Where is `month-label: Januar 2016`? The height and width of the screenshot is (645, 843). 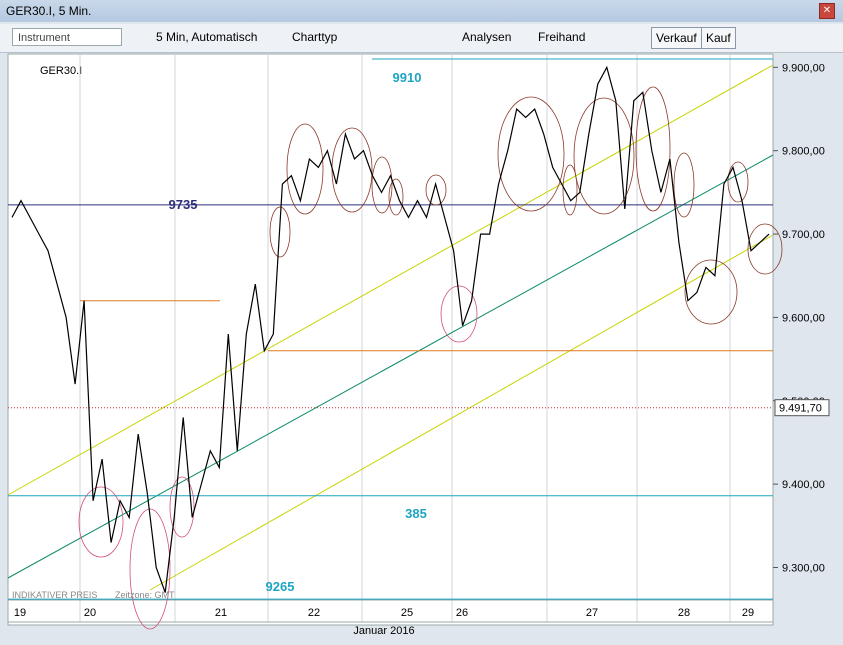 month-label: Januar 2016 is located at coordinates (383, 631).